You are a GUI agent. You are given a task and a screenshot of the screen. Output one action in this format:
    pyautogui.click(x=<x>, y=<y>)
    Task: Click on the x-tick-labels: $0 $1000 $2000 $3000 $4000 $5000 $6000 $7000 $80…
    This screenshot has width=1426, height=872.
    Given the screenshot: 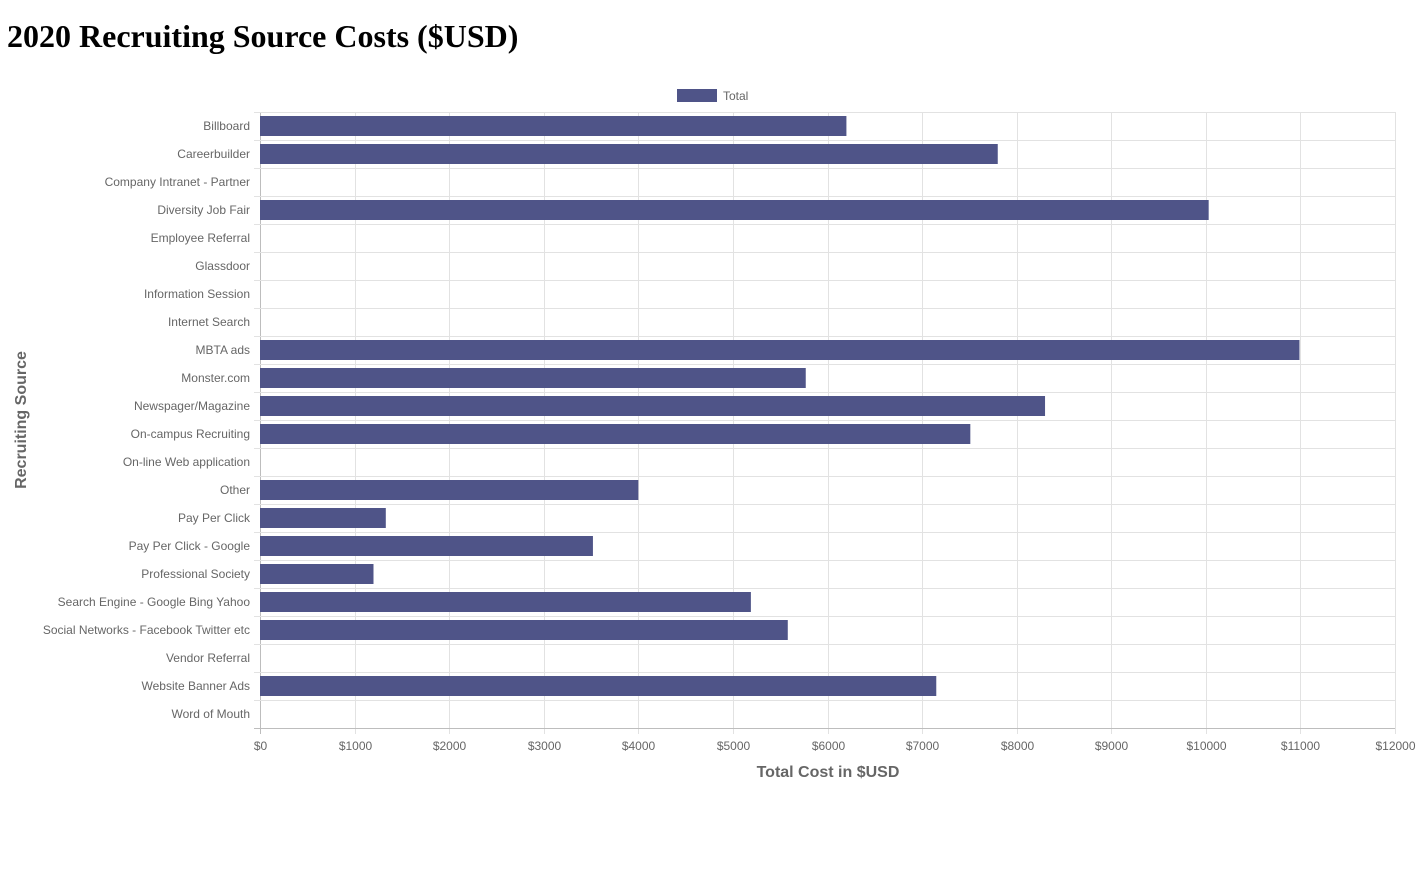 What is the action you would take?
    pyautogui.click(x=835, y=746)
    